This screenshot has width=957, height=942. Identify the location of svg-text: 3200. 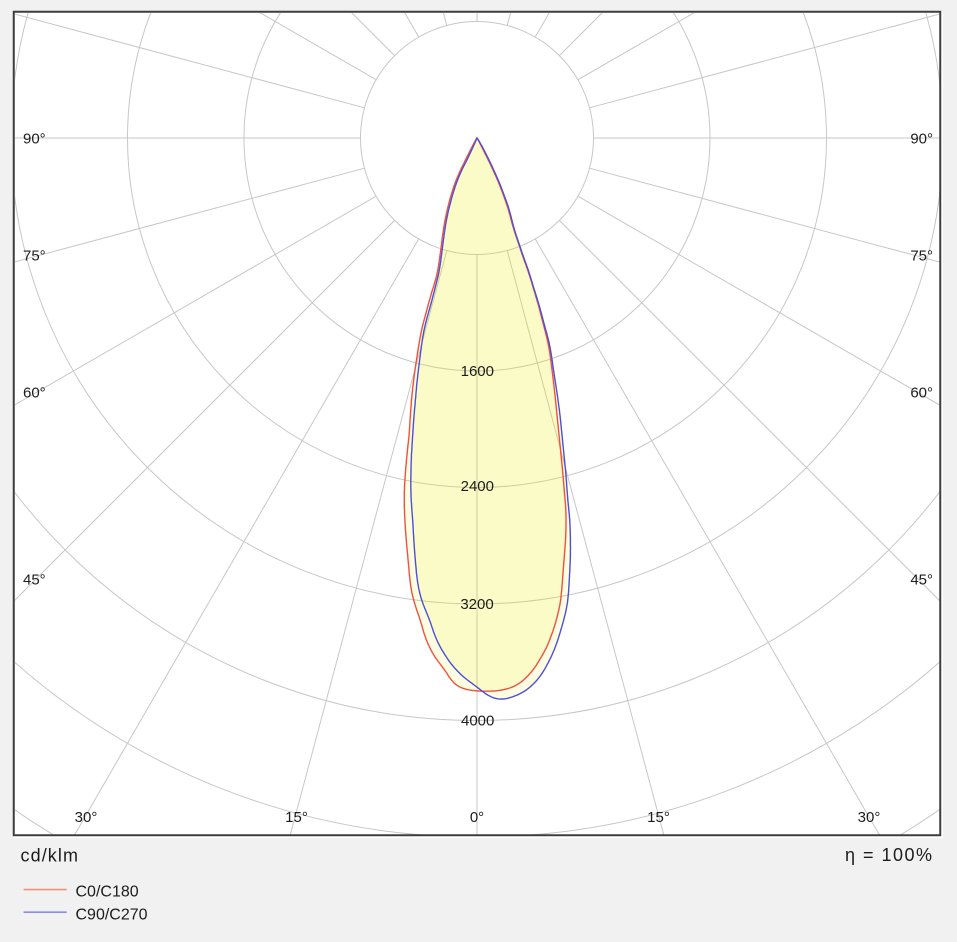
(476, 604).